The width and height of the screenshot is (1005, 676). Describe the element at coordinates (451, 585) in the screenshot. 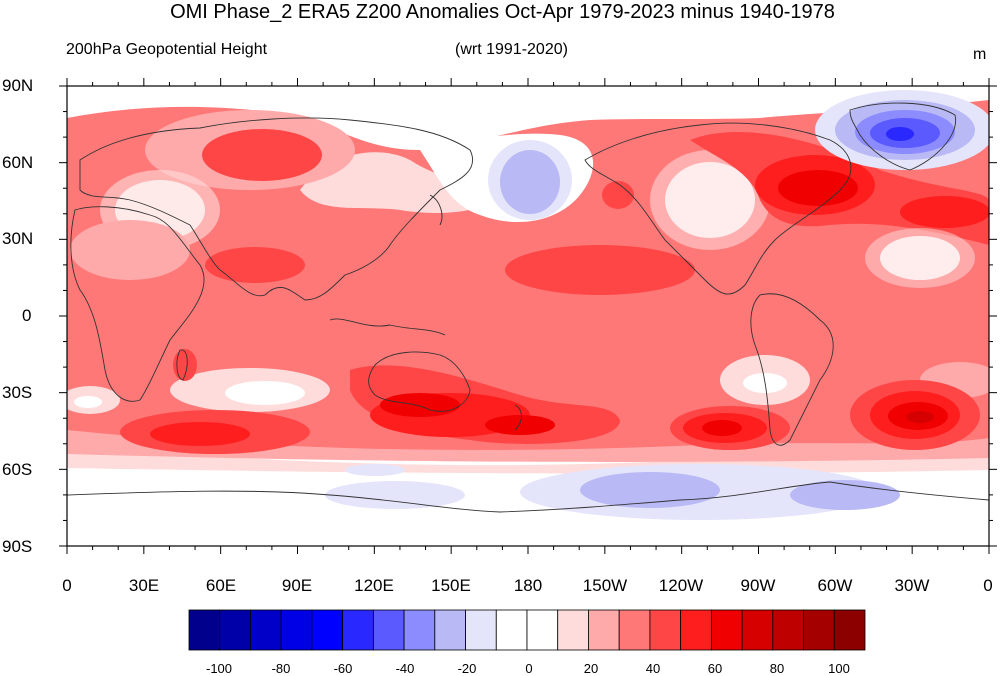

I see `lon-label-150e: 150E` at that location.